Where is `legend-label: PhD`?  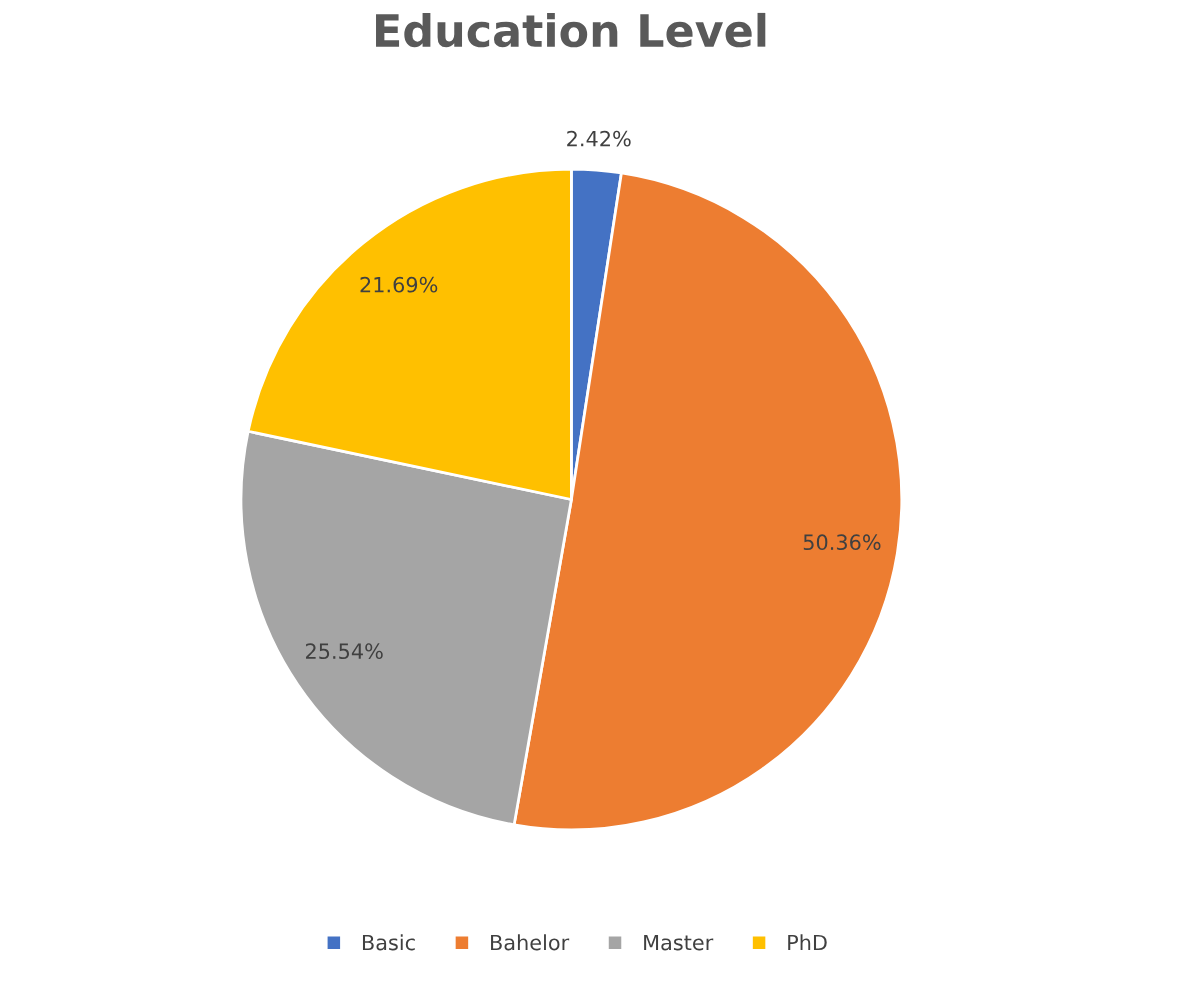
legend-label: PhD is located at coordinates (807, 942).